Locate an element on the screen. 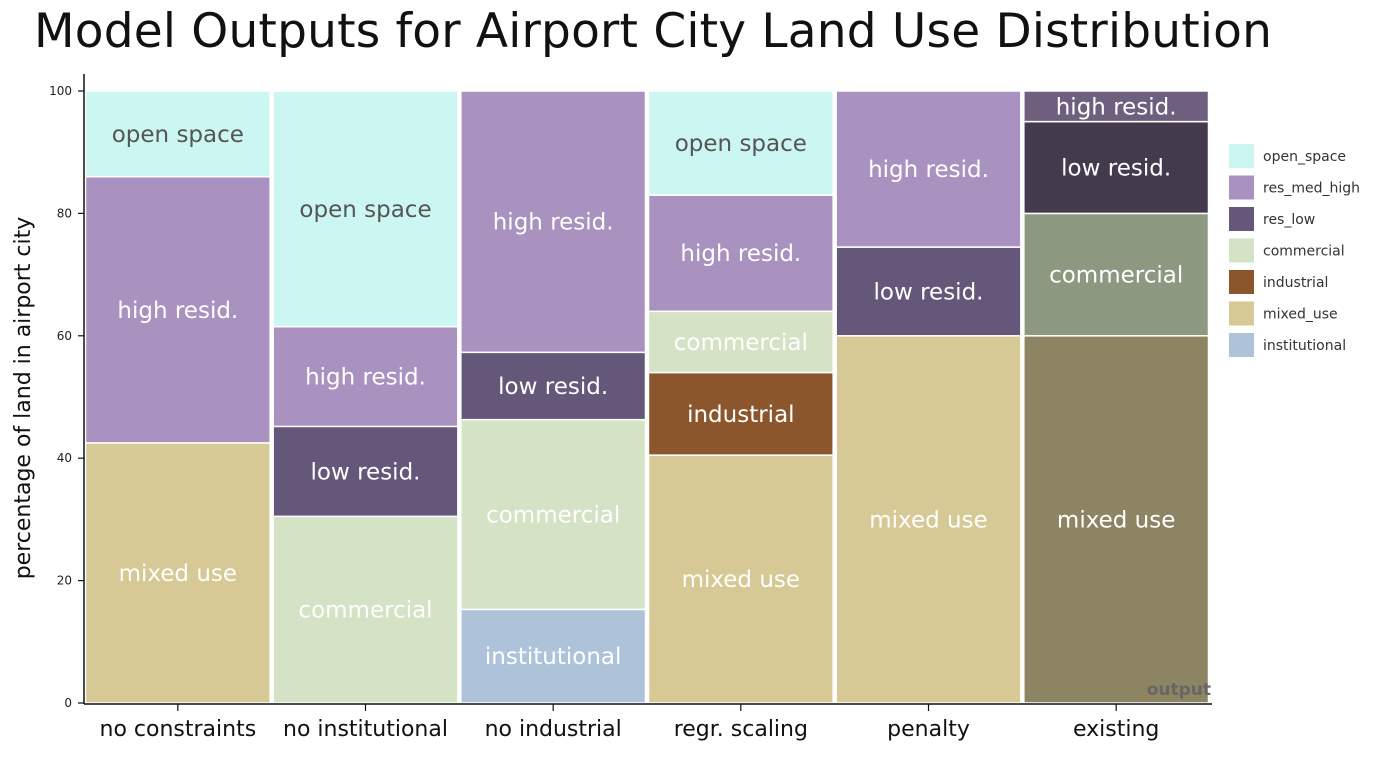 The image size is (1376, 759). bar-stack-penalty: mixed use low resid. high resid. is located at coordinates (928, 397).